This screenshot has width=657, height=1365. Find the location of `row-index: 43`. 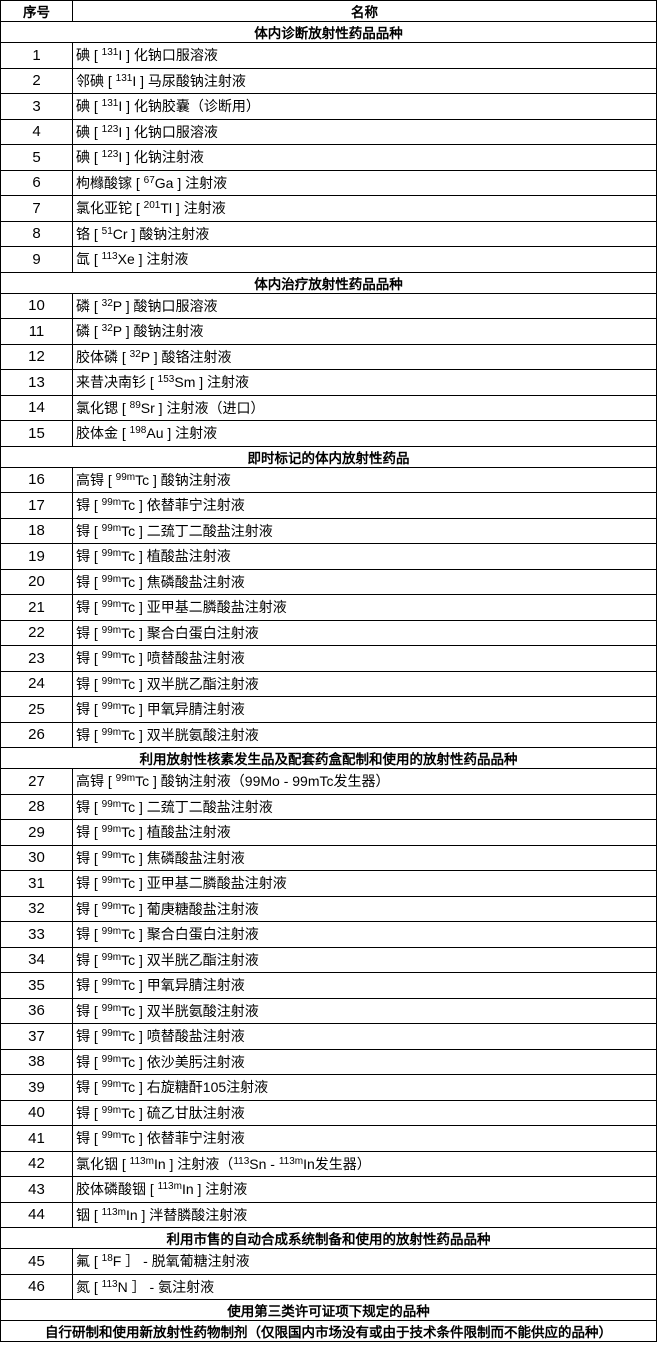

row-index: 43 is located at coordinates (36, 1189).